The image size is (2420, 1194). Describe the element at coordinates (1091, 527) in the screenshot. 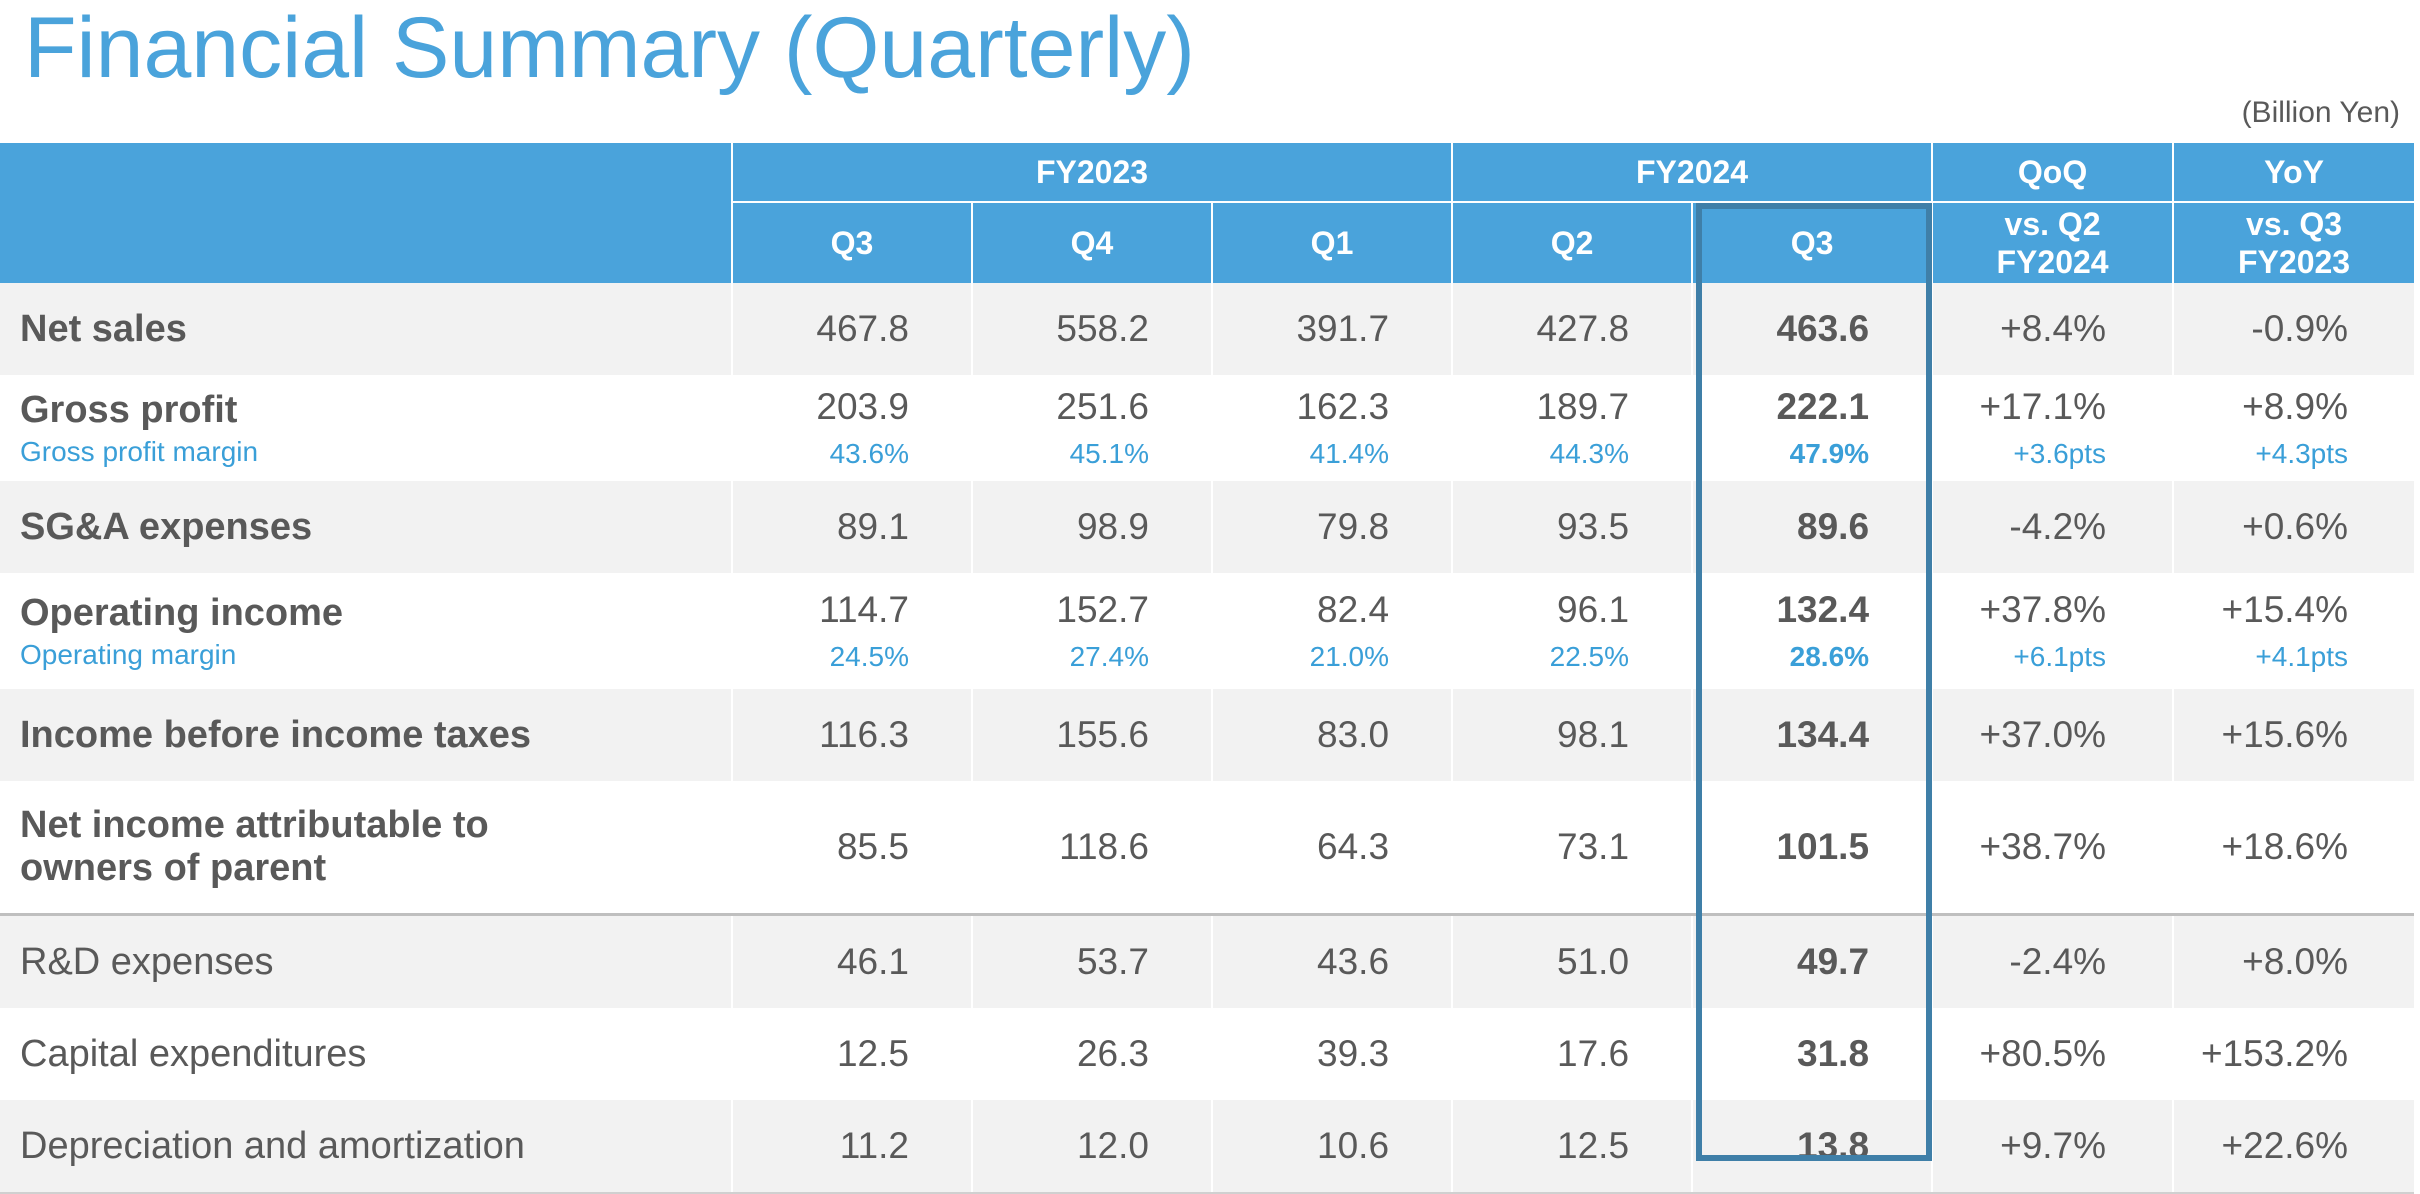

I see `cell-value: 98.9` at that location.